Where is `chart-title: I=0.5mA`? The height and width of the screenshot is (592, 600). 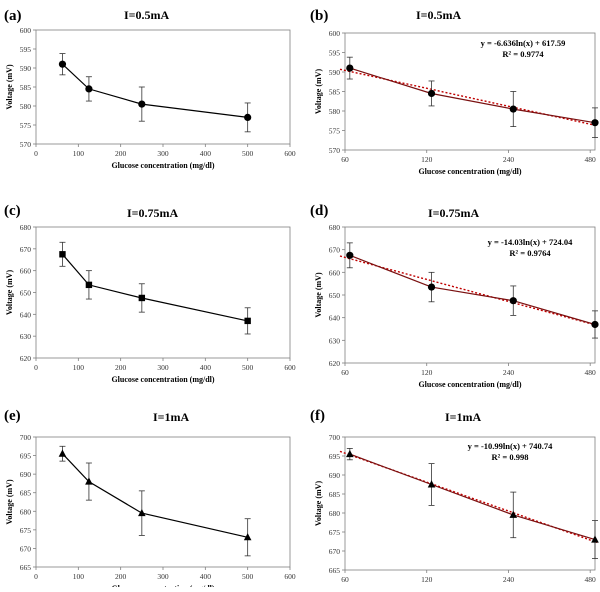
chart-title: I=0.5mA is located at coordinates (147, 15).